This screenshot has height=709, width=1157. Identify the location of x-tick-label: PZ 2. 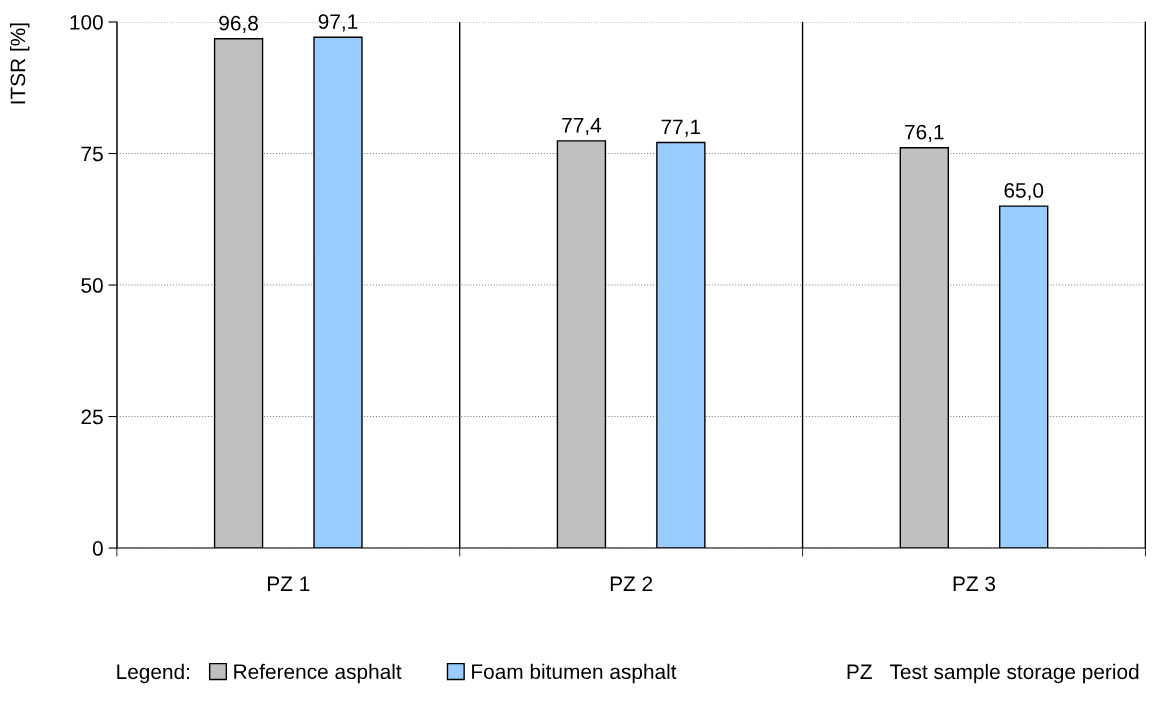
(631, 583).